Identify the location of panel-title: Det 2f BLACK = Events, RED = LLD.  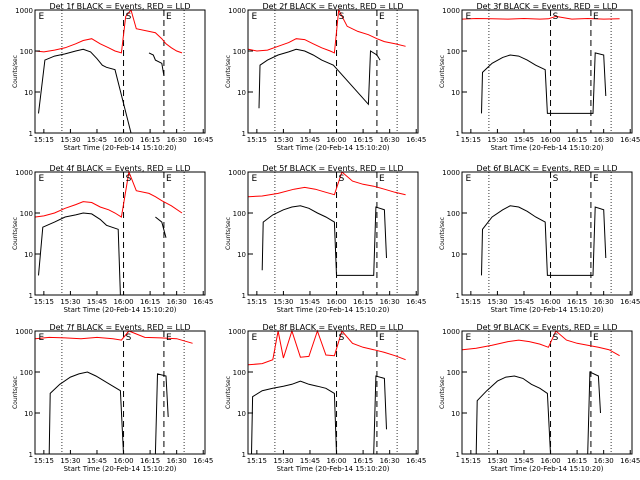
(332, 6).